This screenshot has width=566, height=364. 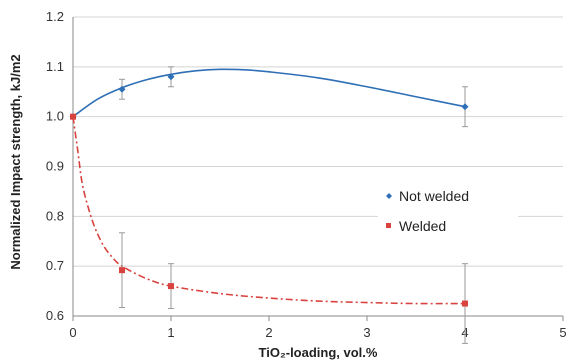 I want to click on legend-background, so click(x=448, y=209).